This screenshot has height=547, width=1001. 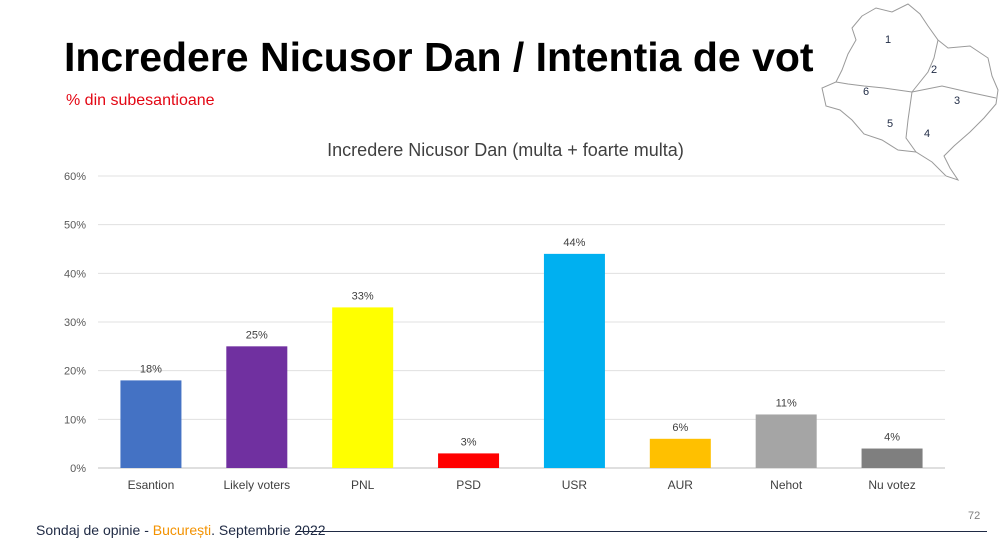 What do you see at coordinates (574, 243) in the screenshot?
I see `data-label: 44%` at bounding box center [574, 243].